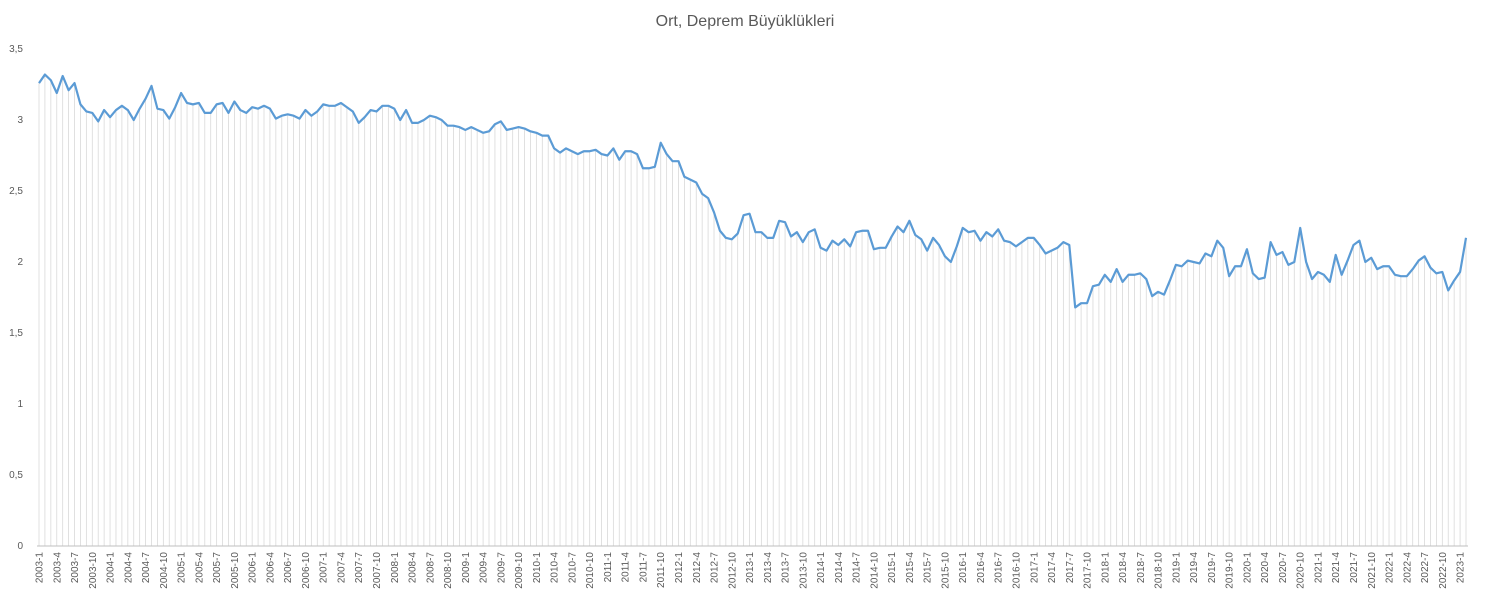  I want to click on y-tick-label: 3, so click(20, 120).